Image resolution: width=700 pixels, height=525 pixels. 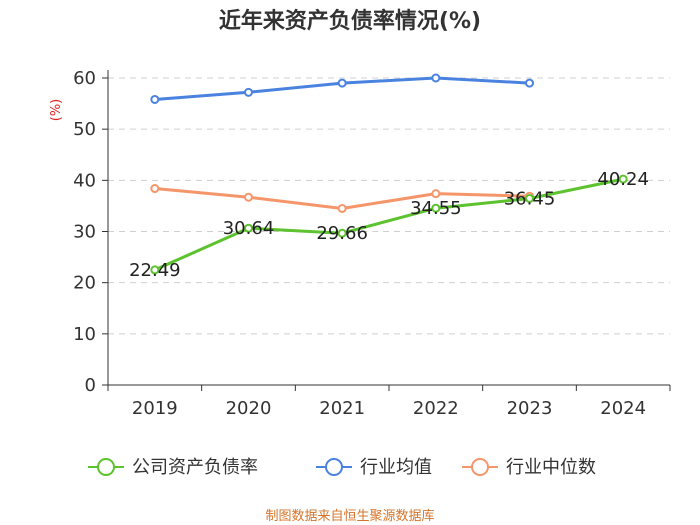 What do you see at coordinates (155, 408) in the screenshot?
I see `x-tick-label: 2019` at bounding box center [155, 408].